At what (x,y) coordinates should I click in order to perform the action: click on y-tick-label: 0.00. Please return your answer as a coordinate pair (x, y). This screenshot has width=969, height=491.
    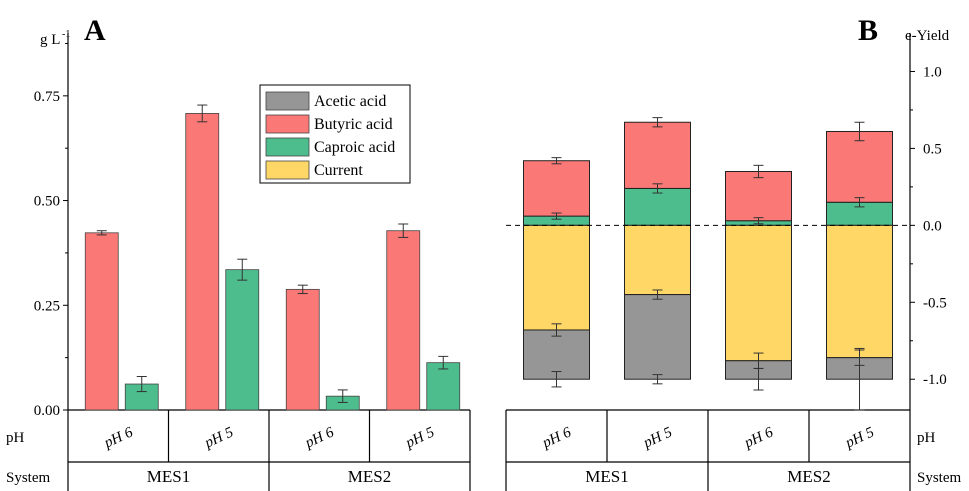
    Looking at the image, I should click on (47, 411).